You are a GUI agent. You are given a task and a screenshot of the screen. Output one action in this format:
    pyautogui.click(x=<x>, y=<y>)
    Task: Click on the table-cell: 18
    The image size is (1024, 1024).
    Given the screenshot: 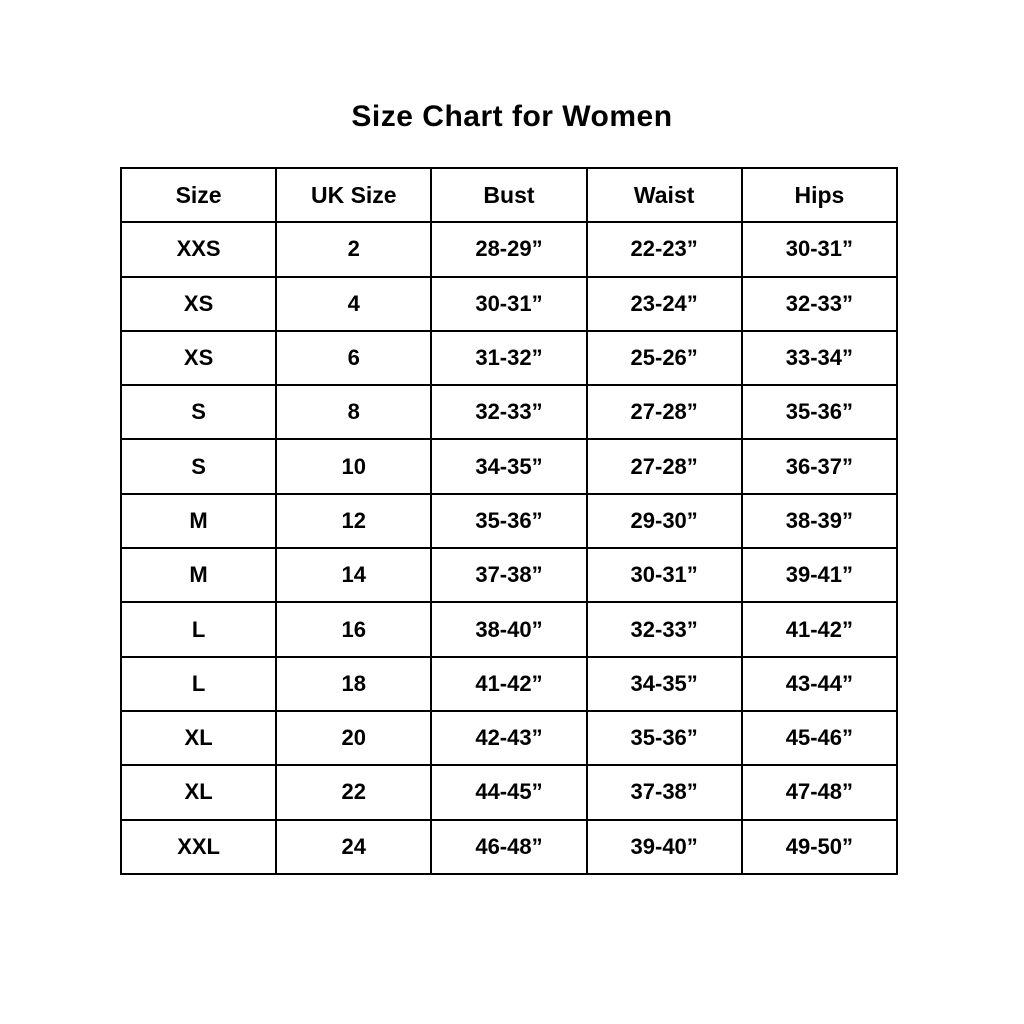 What is the action you would take?
    pyautogui.click(x=354, y=683)
    